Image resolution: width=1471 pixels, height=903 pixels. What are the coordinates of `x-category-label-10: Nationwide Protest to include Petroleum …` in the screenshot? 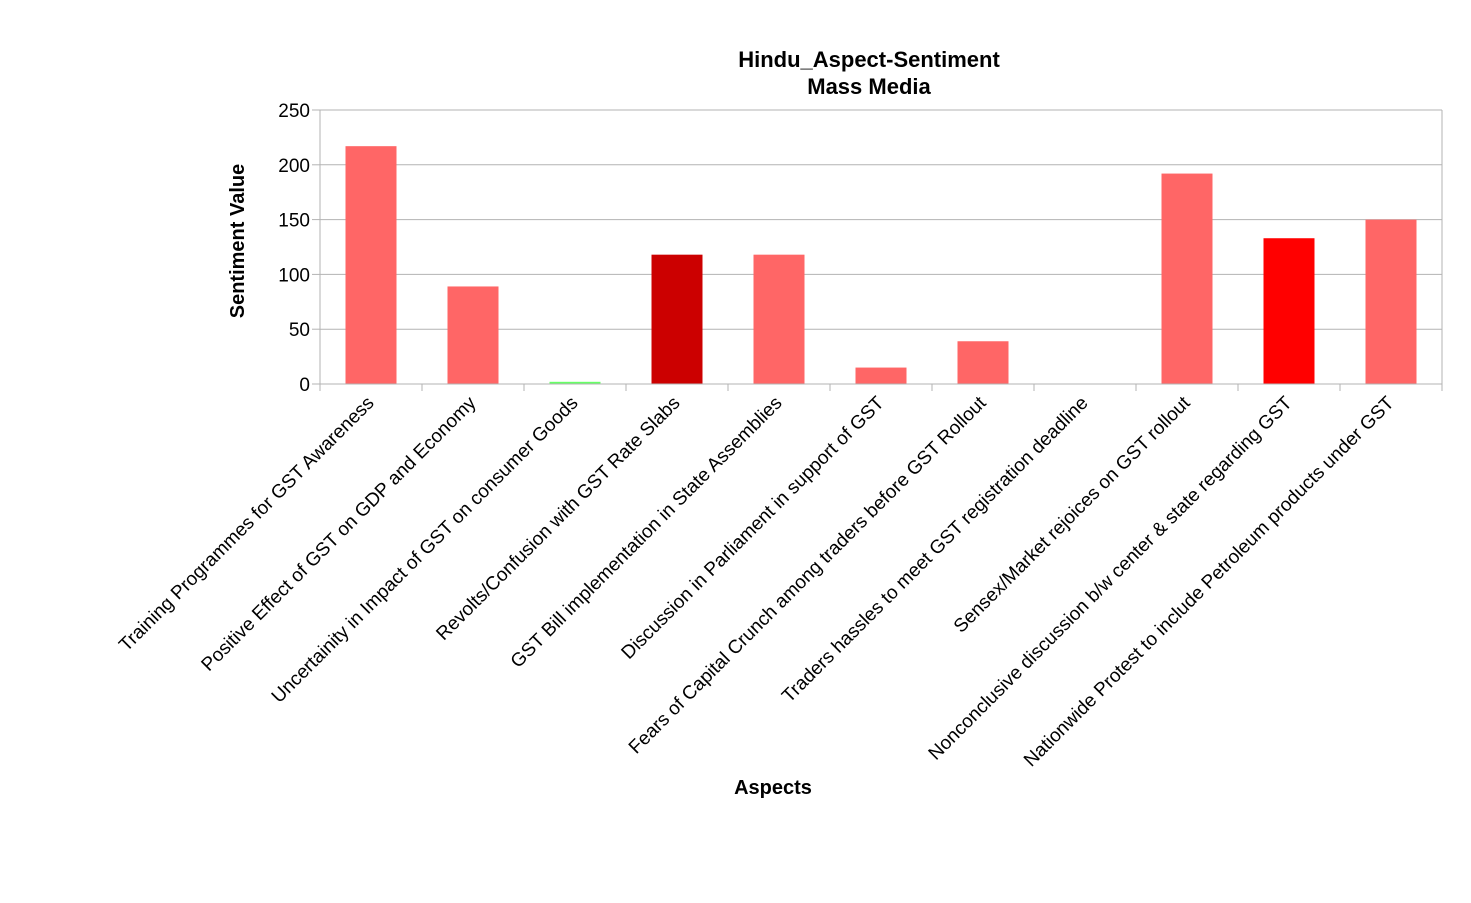 It's located at (1209, 581).